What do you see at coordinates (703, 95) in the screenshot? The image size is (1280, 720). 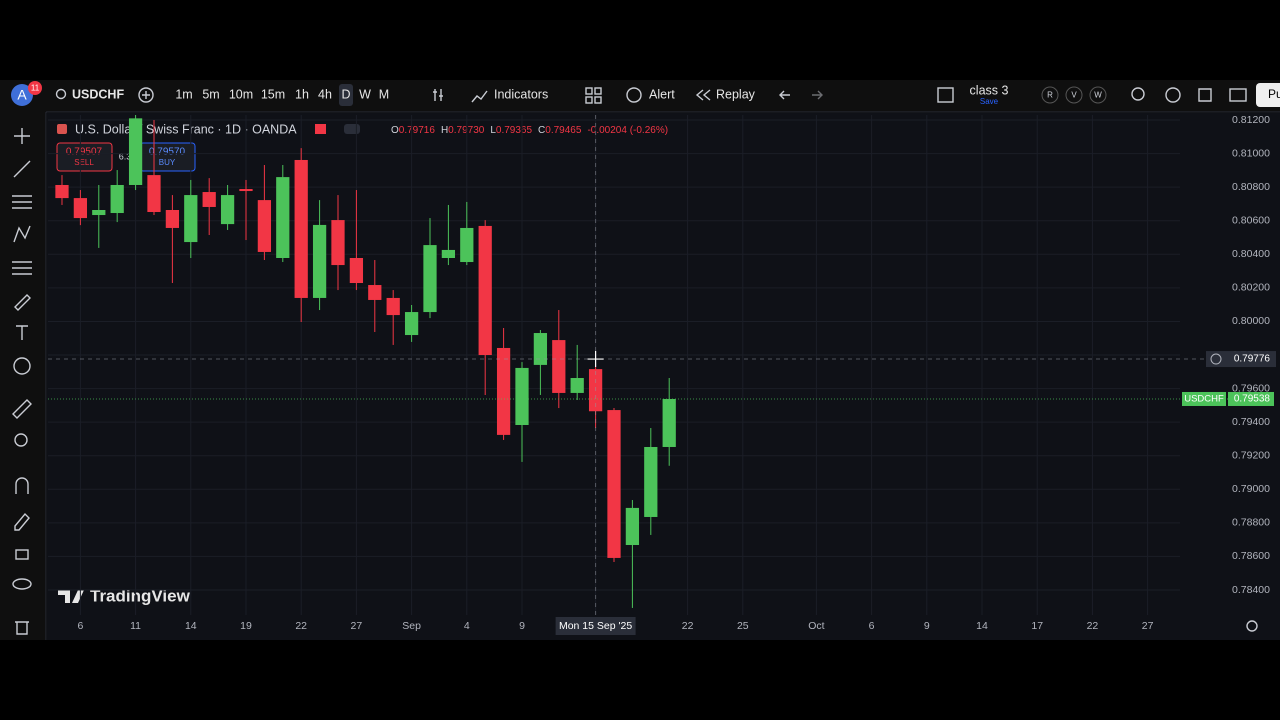 I see `replay-icon` at bounding box center [703, 95].